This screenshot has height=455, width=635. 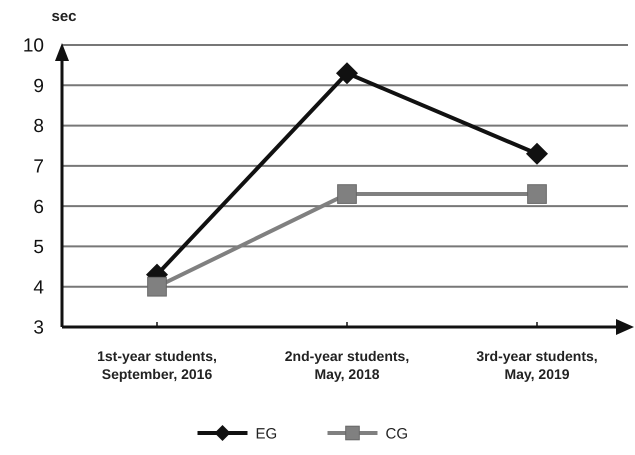 I want to click on y-tick-label: 7, so click(x=38, y=167).